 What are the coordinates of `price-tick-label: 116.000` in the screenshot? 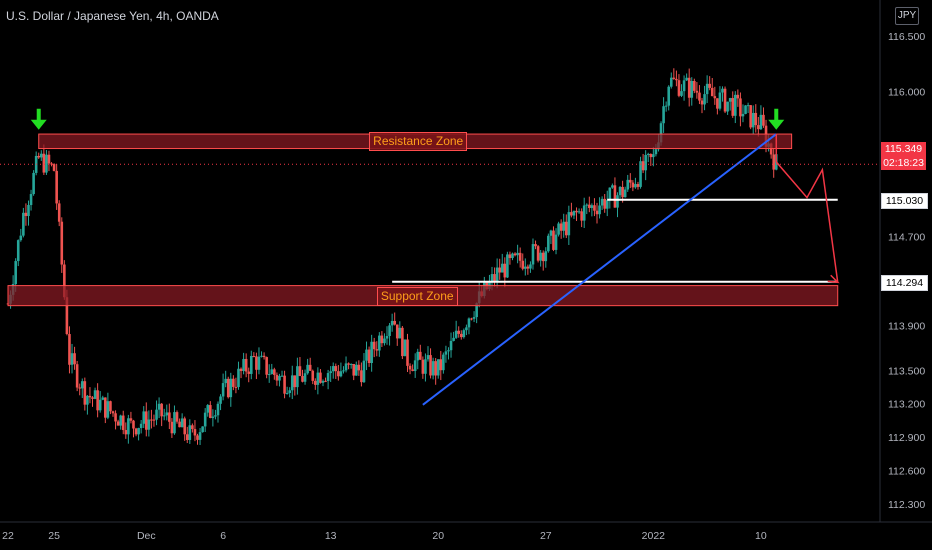 It's located at (906, 93).